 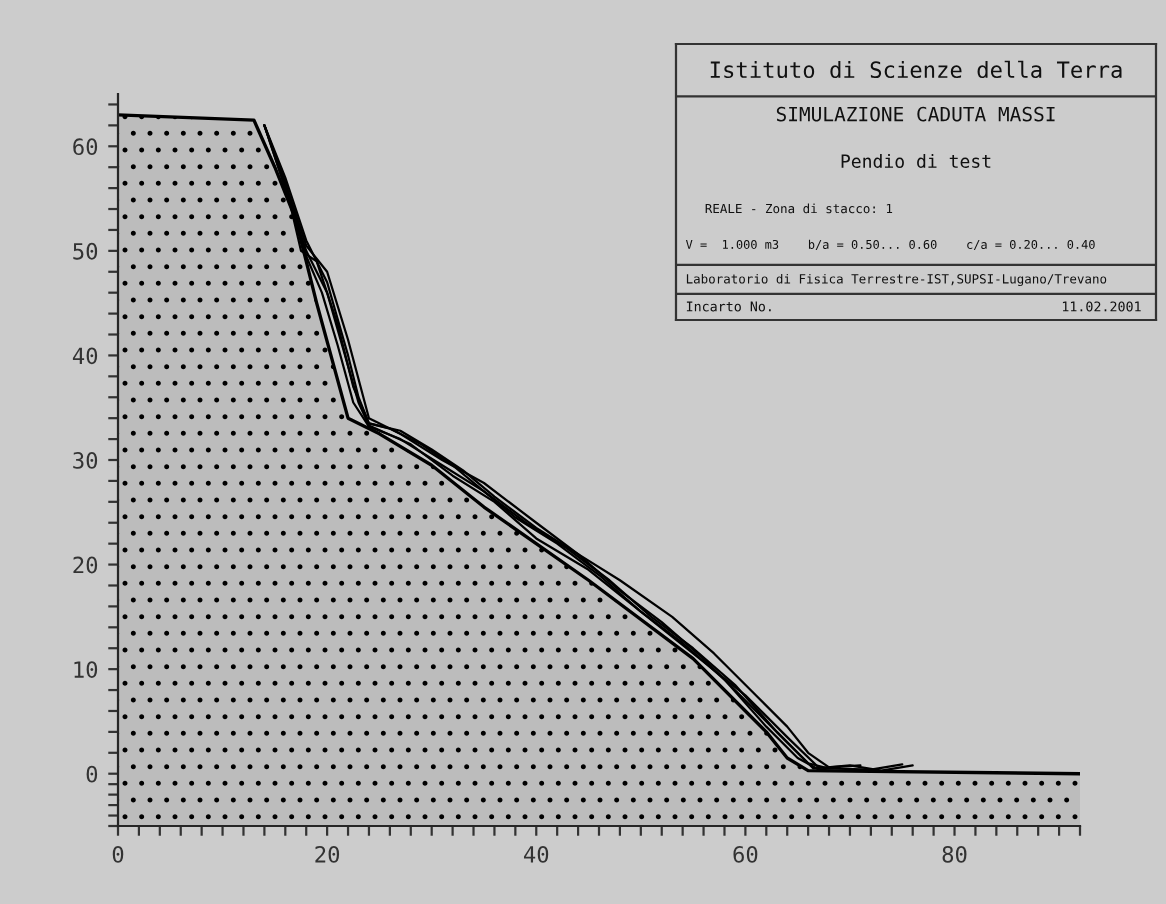 What do you see at coordinates (92, 774) in the screenshot?
I see `y-tick-label: 0` at bounding box center [92, 774].